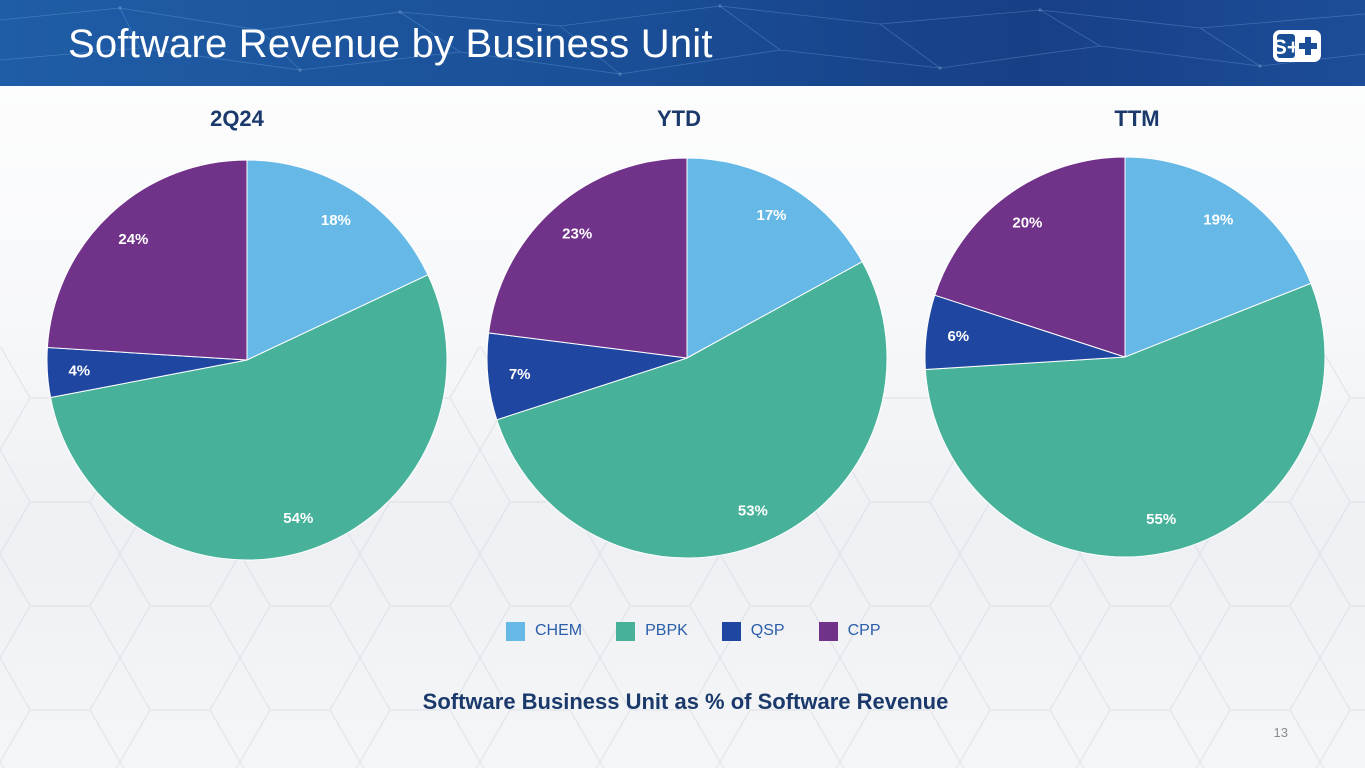 The width and height of the screenshot is (1365, 768). What do you see at coordinates (1286, 47) in the screenshot?
I see `logo-text: S+` at bounding box center [1286, 47].